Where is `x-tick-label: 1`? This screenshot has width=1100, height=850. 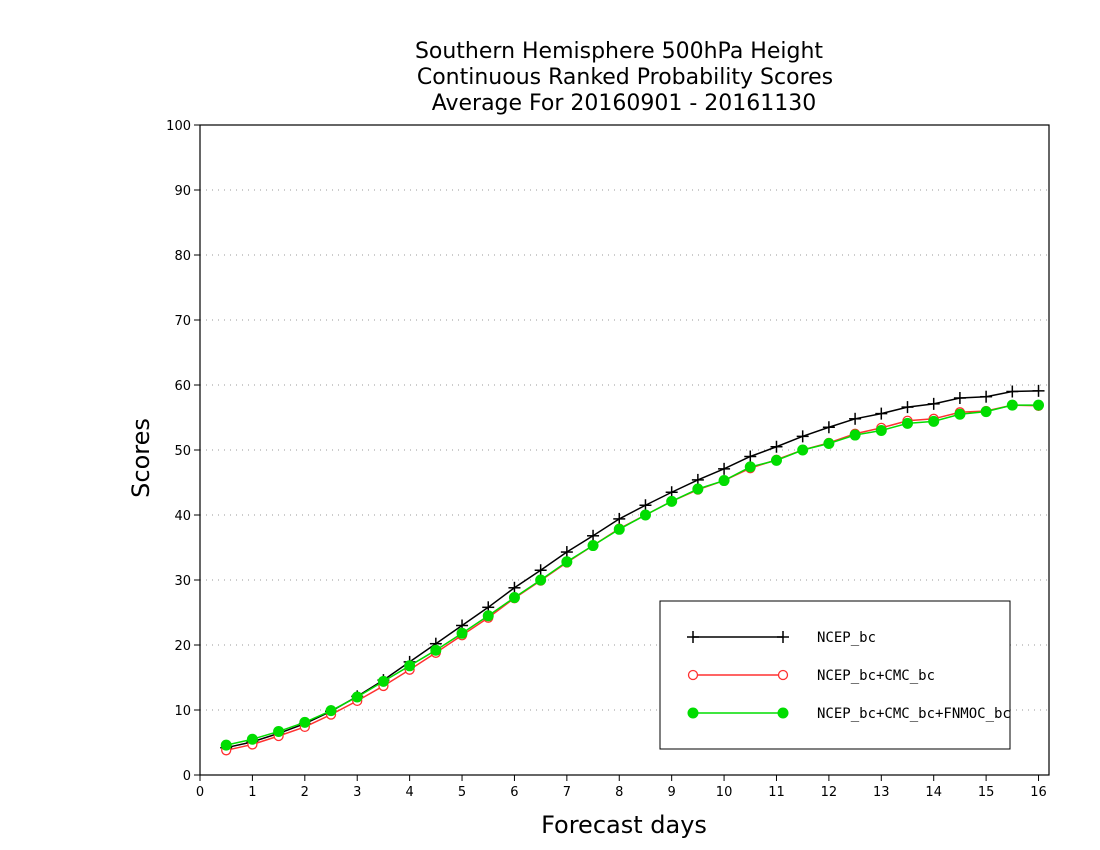
x-tick-label: 1 is located at coordinates (252, 792).